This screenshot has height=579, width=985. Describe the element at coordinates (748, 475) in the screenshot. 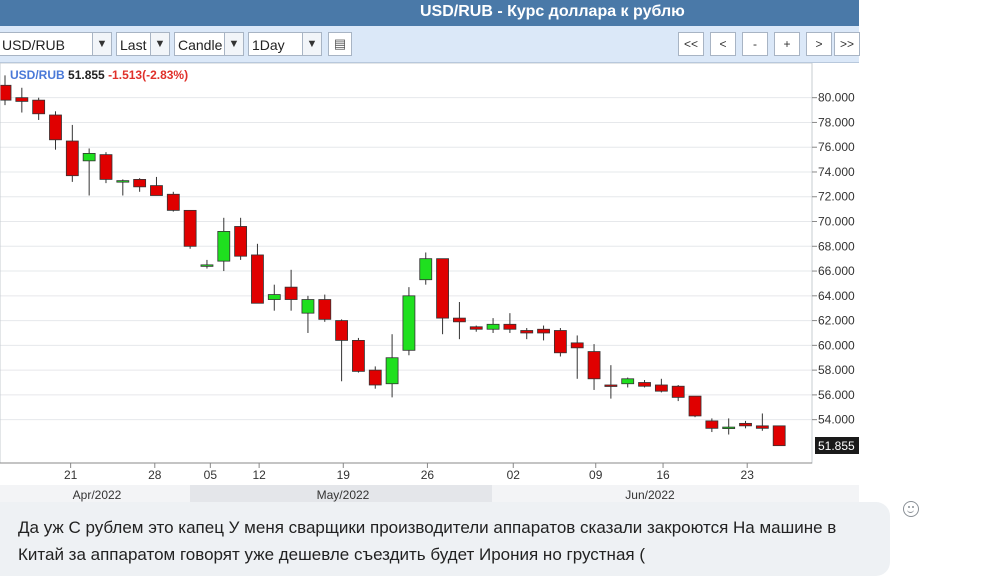

I see `x-tick-label: 23` at that location.